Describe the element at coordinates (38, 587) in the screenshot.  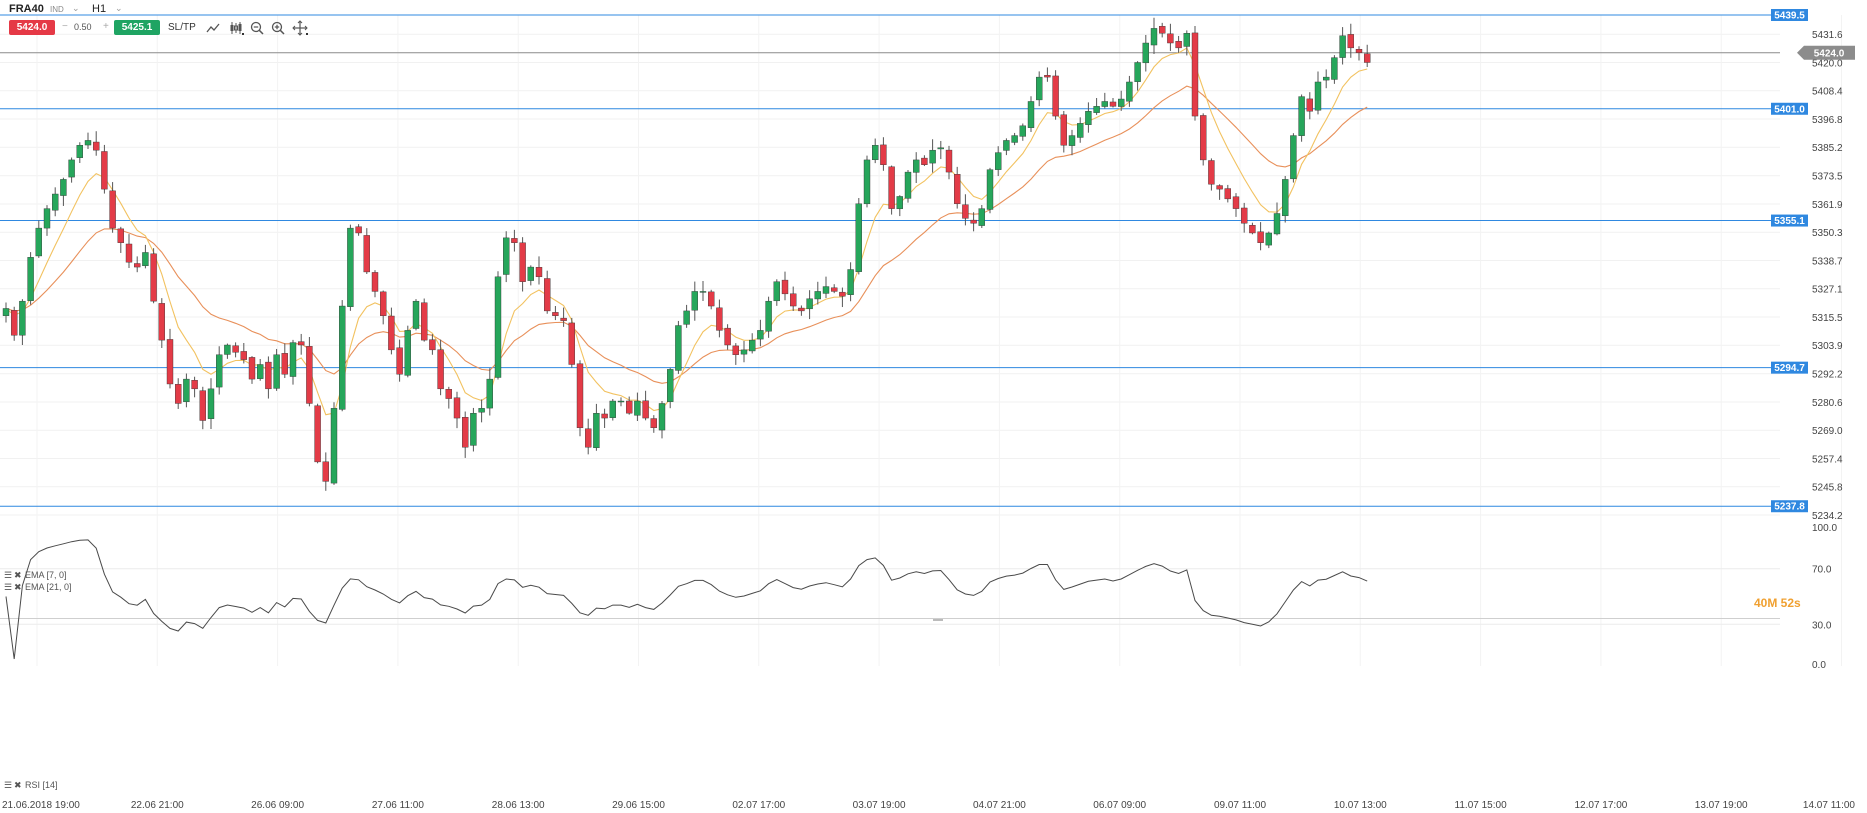
I see `ema-slow-legend: ☰ ✖ EMA [21, 0]` at that location.